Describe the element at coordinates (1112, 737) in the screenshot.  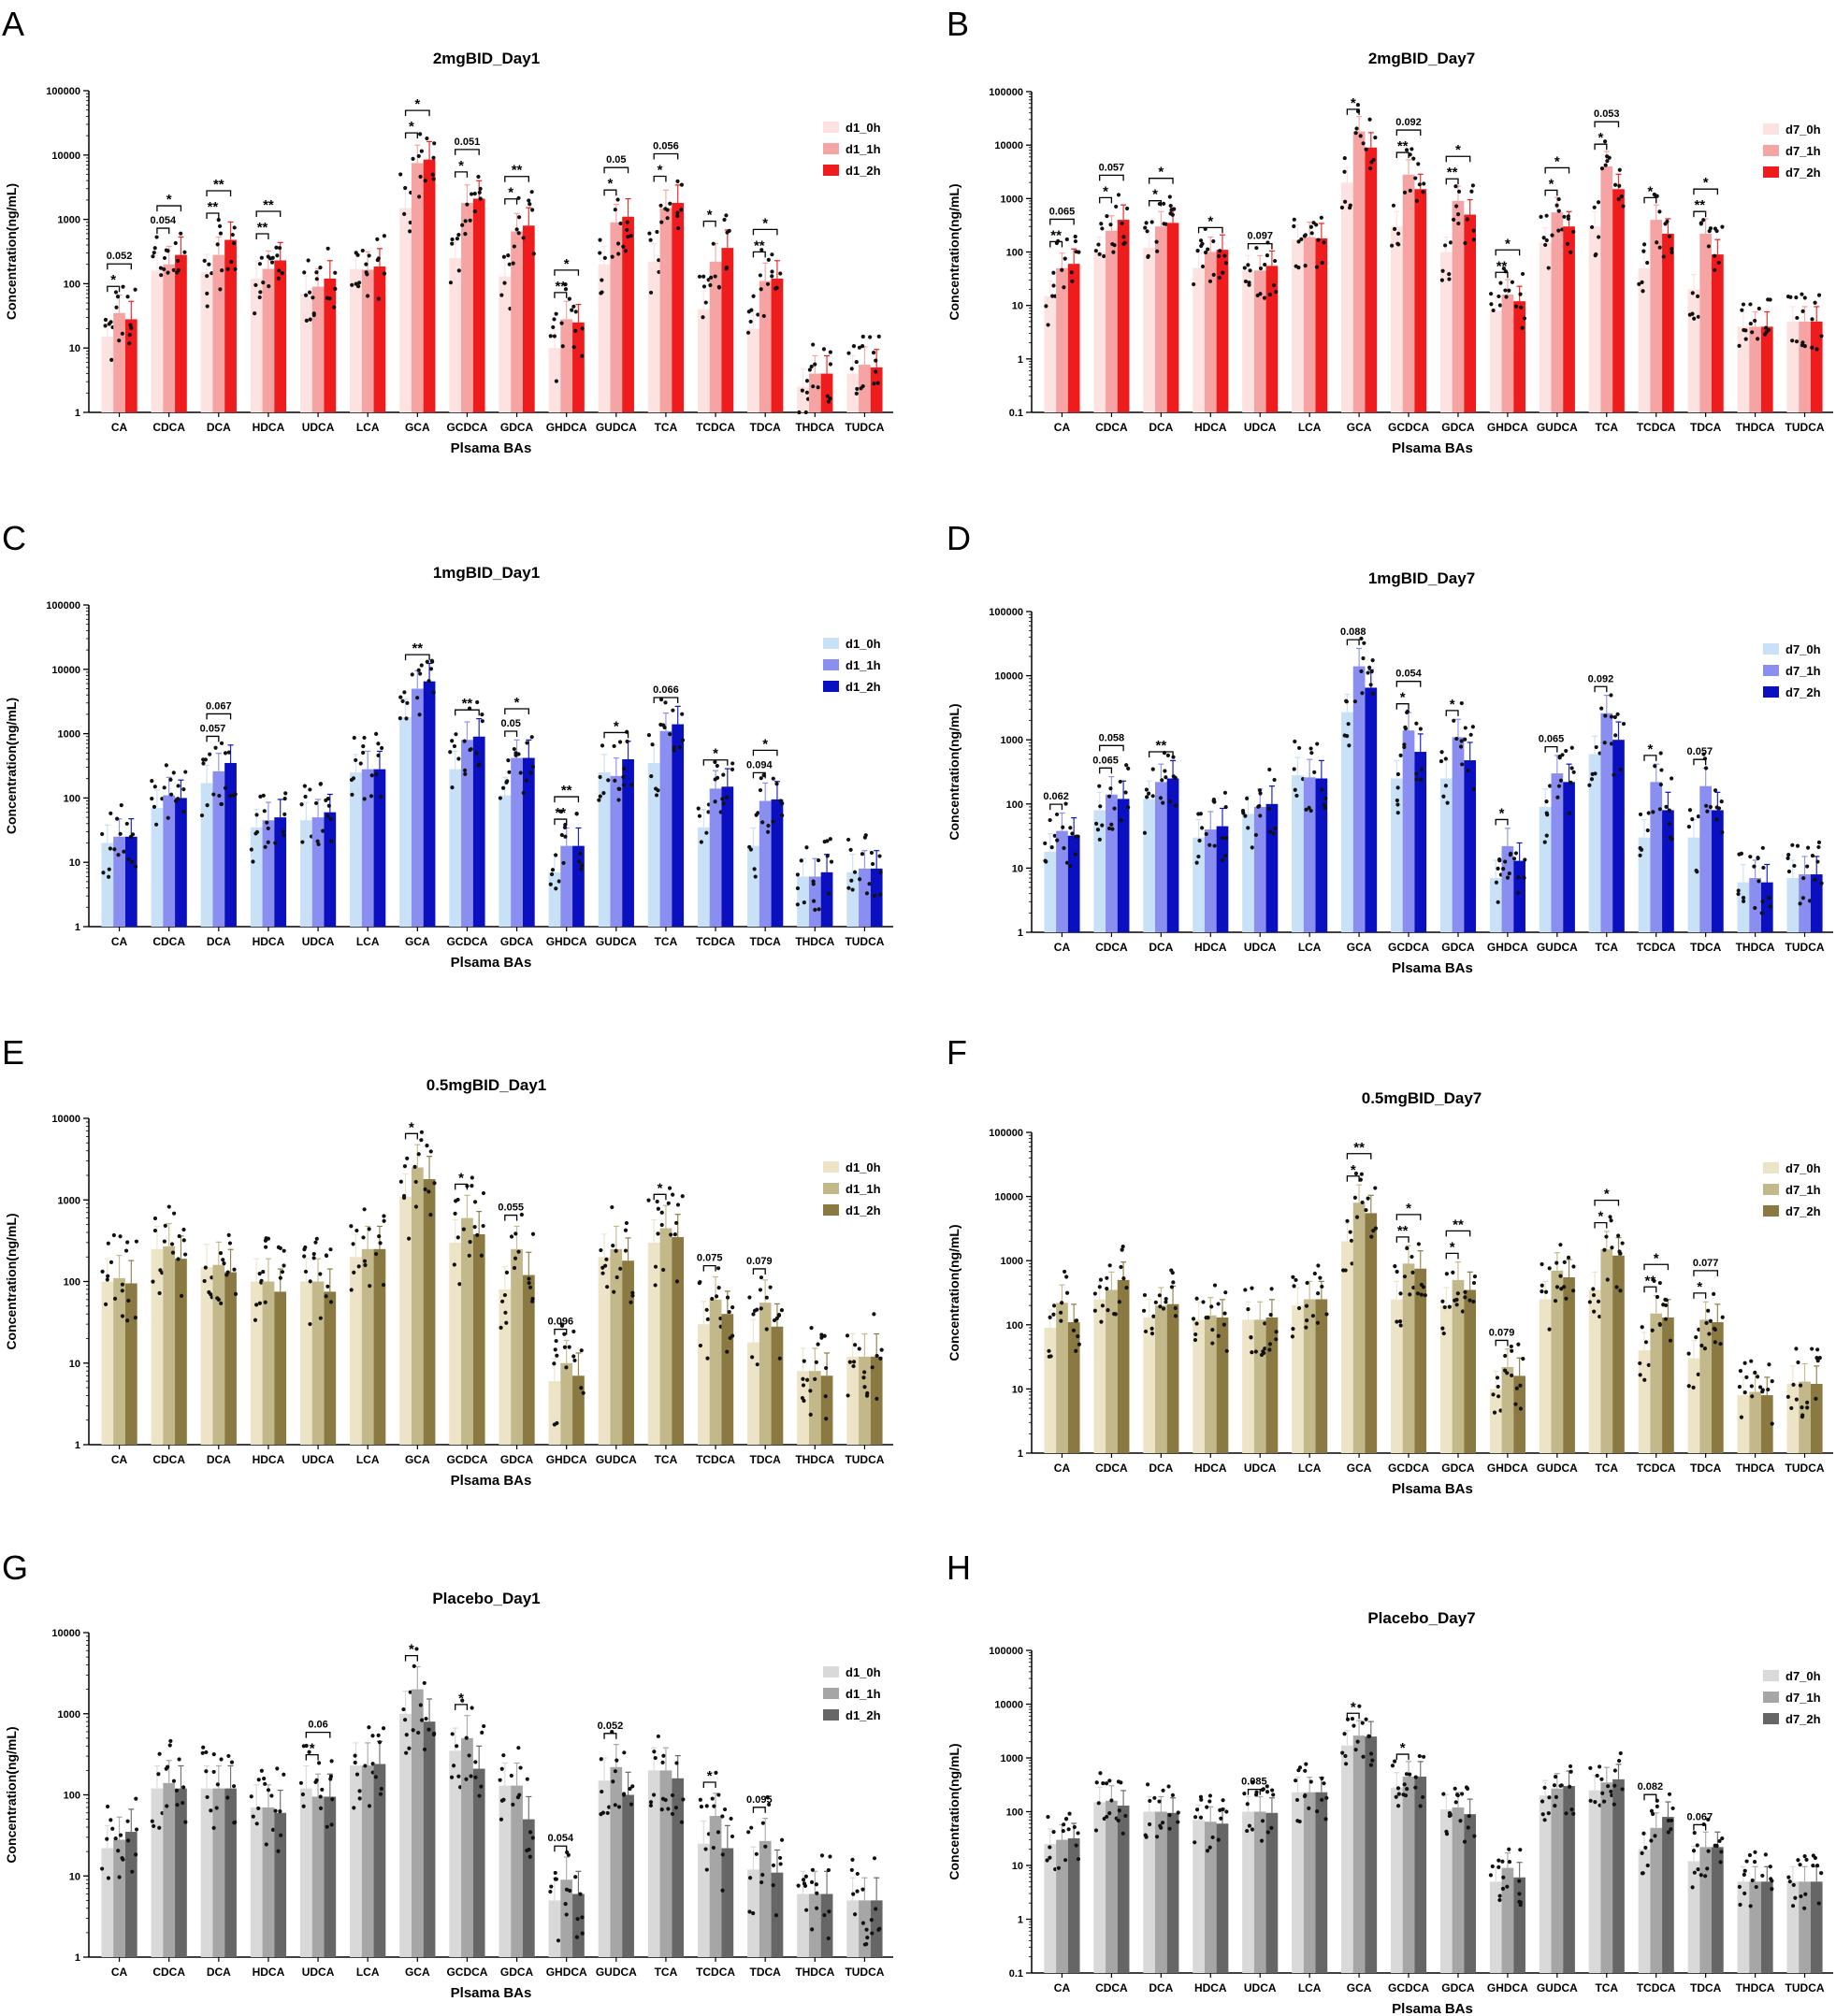
I see `significance-label: 0.058` at that location.